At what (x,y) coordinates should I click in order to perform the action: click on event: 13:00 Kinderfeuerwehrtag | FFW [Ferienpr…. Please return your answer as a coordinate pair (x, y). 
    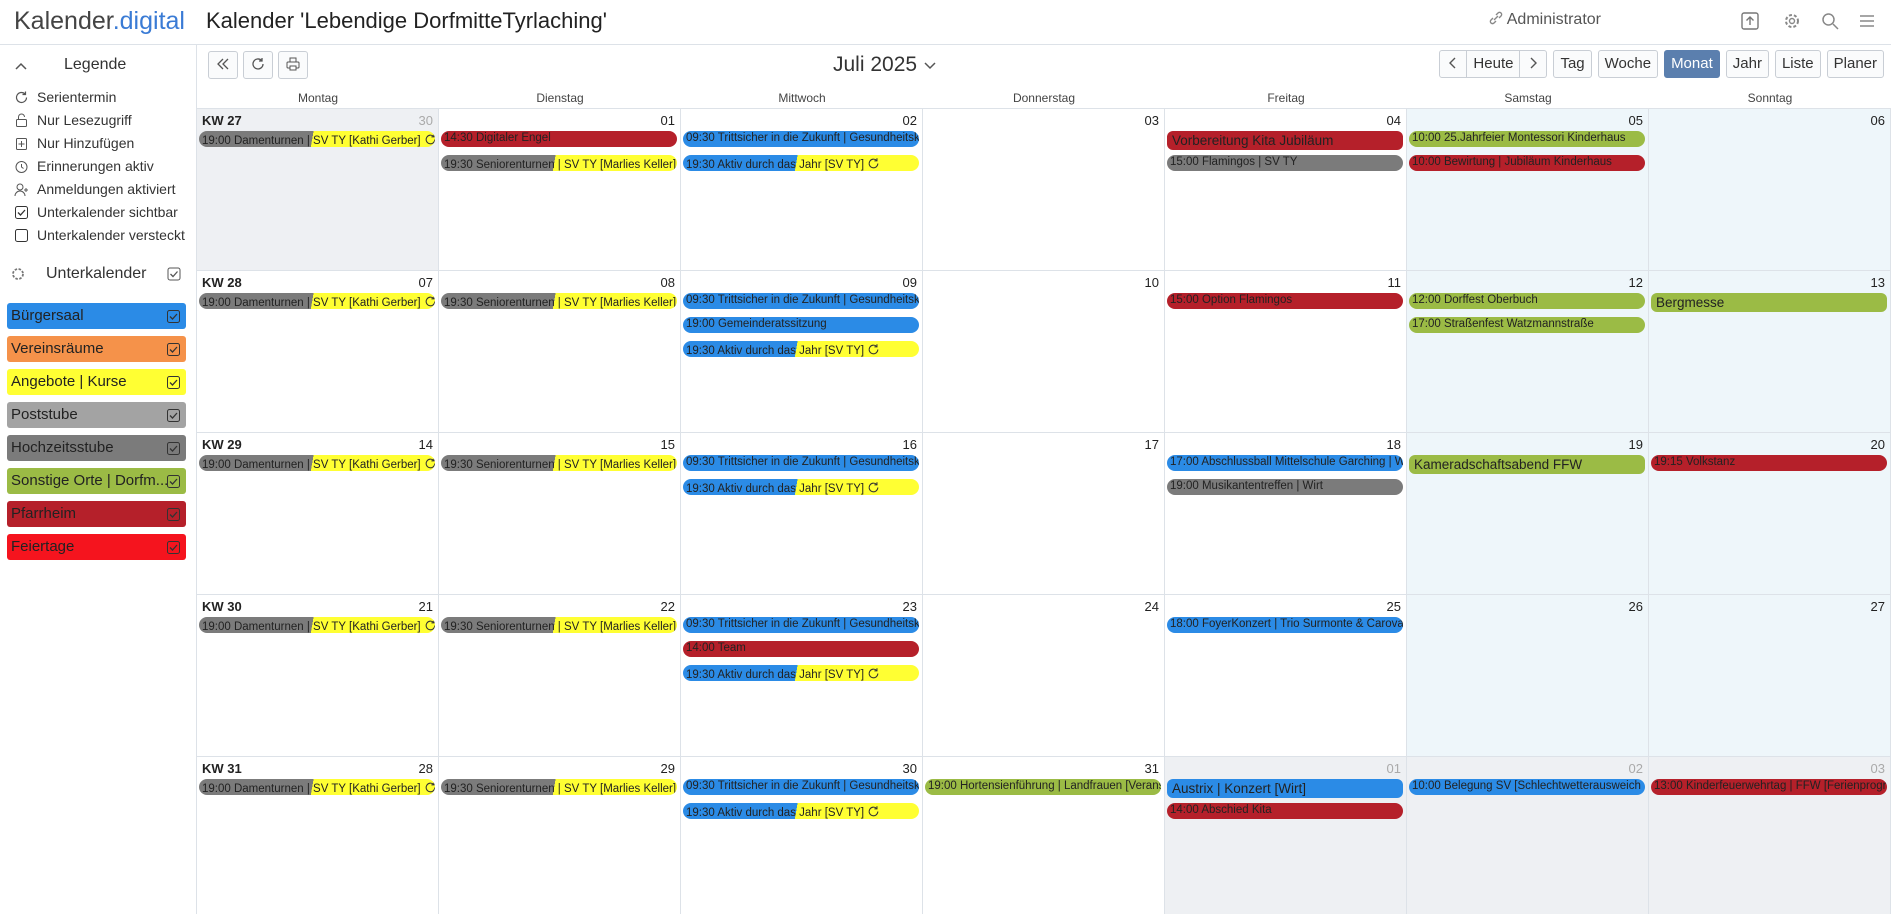
    Looking at the image, I should click on (1769, 787).